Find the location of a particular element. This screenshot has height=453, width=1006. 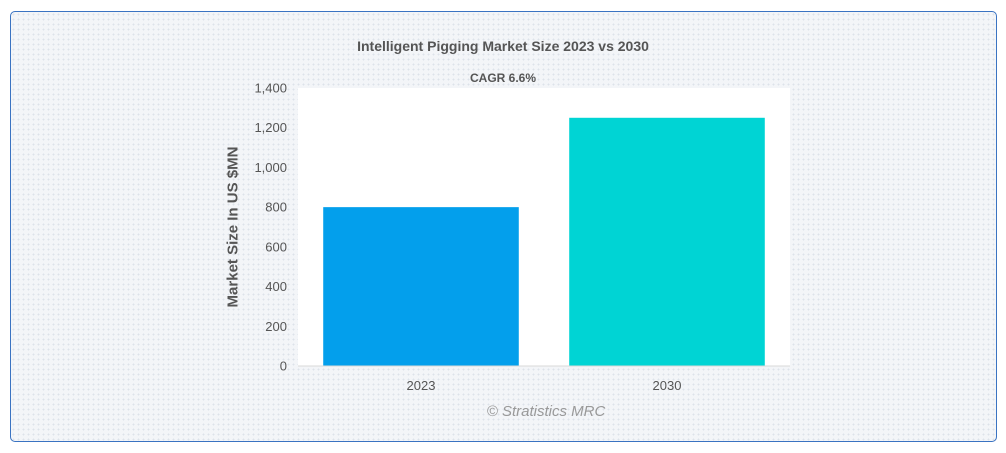

bar-2030 is located at coordinates (667, 242).